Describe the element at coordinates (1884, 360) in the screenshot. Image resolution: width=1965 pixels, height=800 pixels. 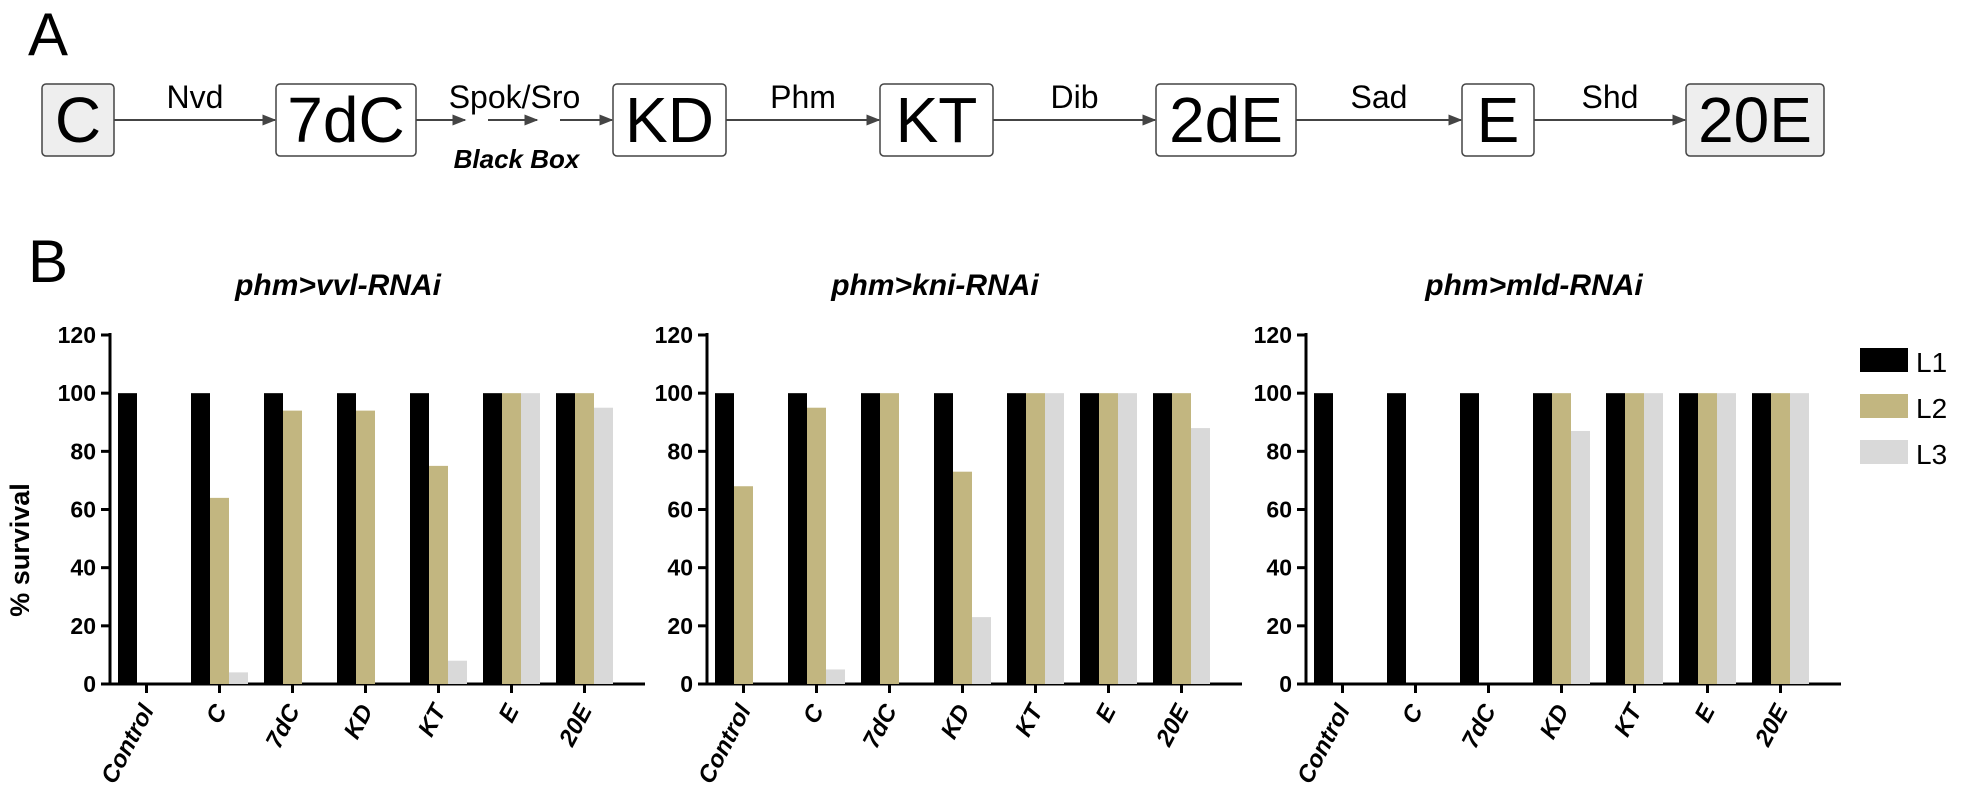
I see `legend-swatch-l1` at that location.